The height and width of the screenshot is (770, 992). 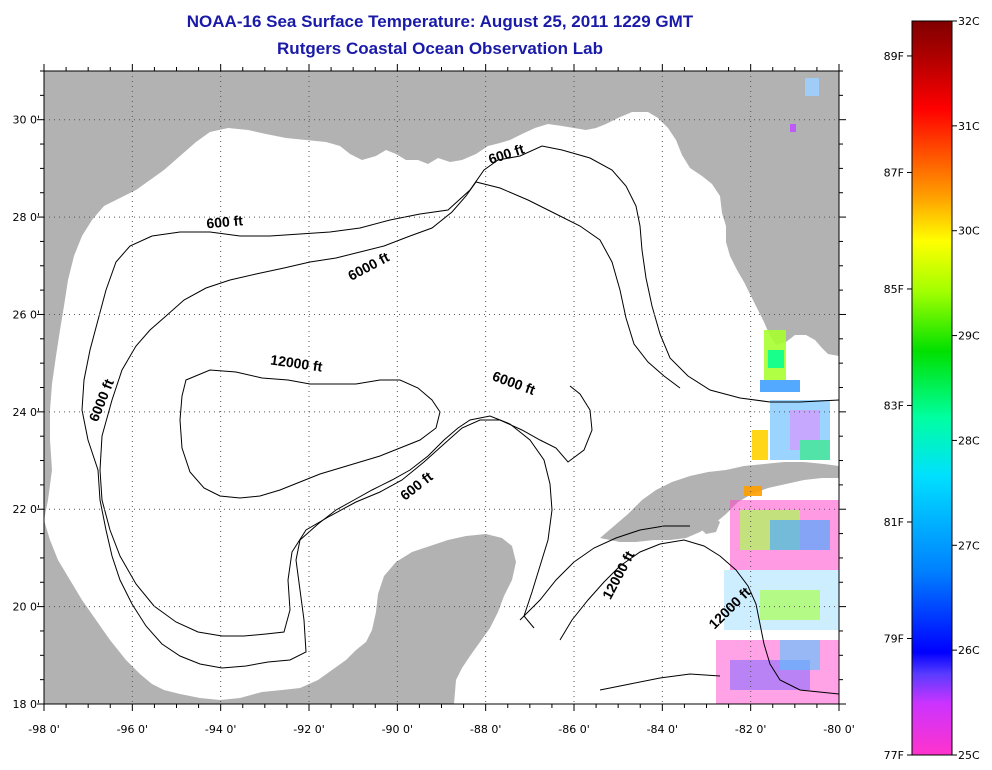 What do you see at coordinates (486, 729) in the screenshot?
I see `lon-tick-label: -88 0'` at bounding box center [486, 729].